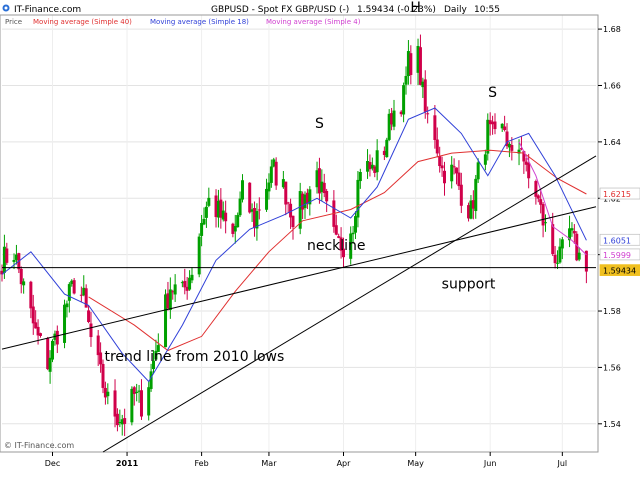 The width and height of the screenshot is (640, 484). What do you see at coordinates (469, 284) in the screenshot?
I see `annotation-label: support` at bounding box center [469, 284].